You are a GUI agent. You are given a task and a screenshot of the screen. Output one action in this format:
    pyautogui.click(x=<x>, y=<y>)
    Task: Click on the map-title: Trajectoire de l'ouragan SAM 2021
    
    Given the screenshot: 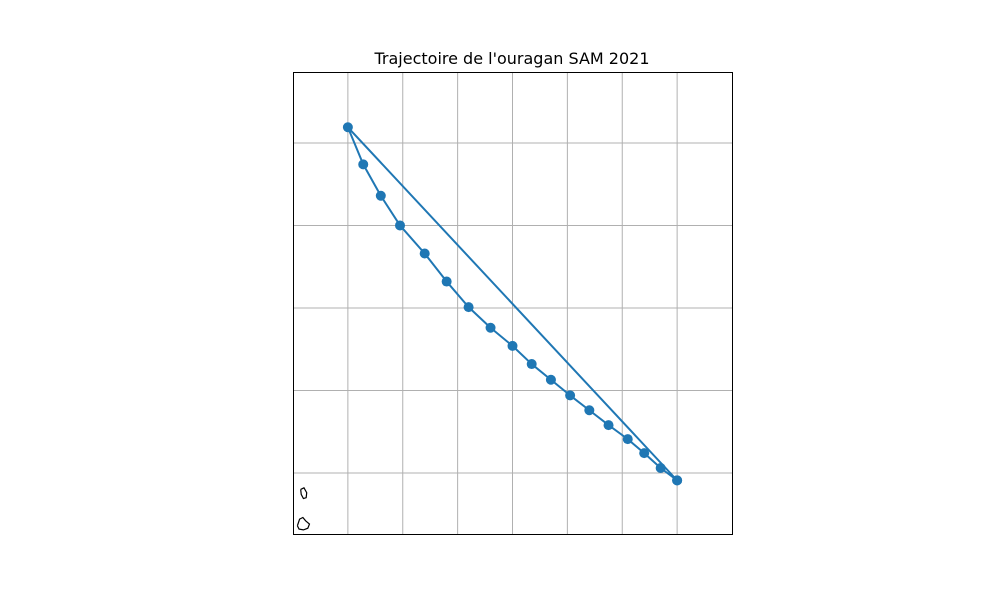 What is the action you would take?
    pyautogui.click(x=512, y=58)
    